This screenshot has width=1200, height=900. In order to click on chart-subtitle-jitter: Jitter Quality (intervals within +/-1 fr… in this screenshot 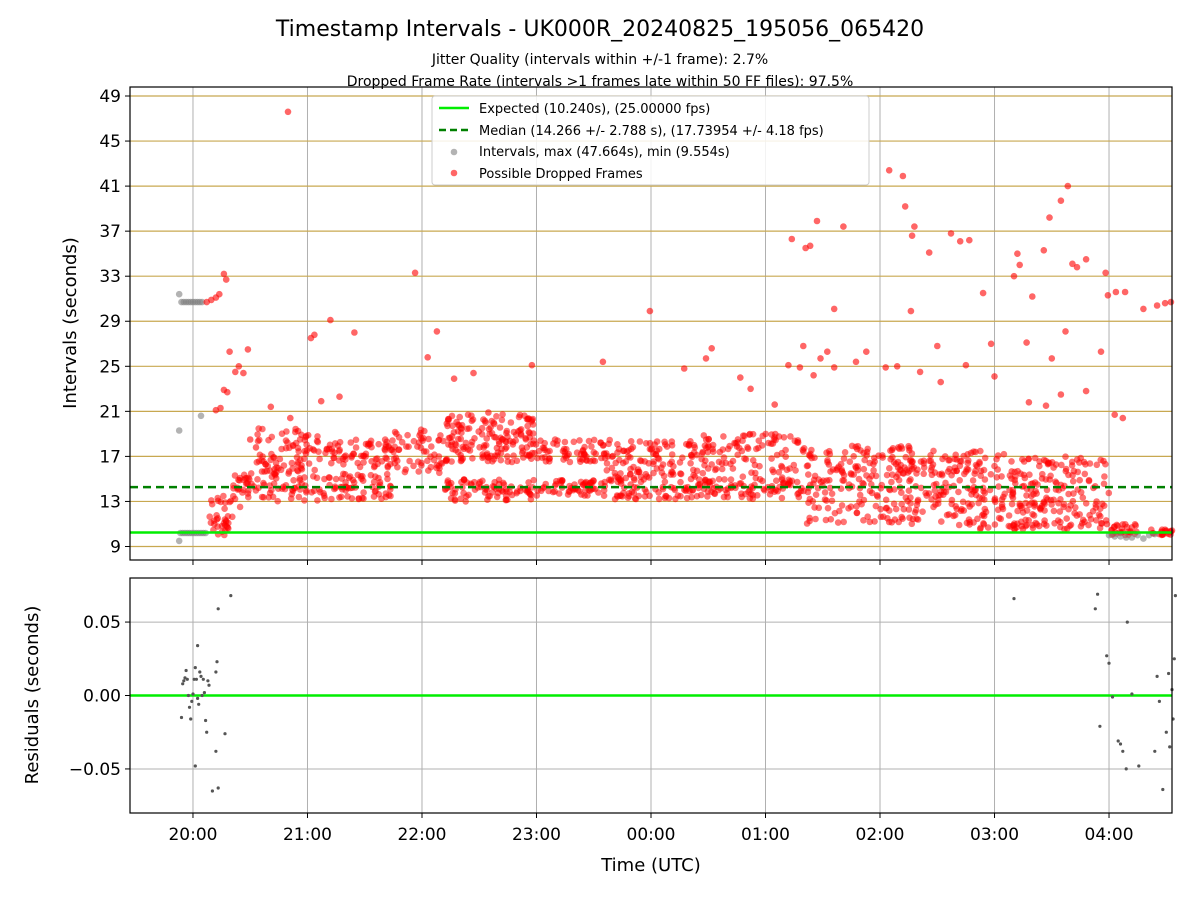, I will do `click(599, 60)`.